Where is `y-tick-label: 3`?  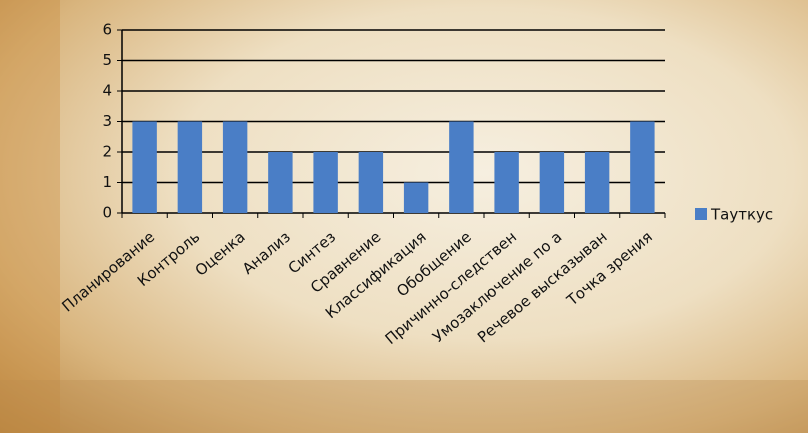
y-tick-label: 3 is located at coordinates (107, 121).